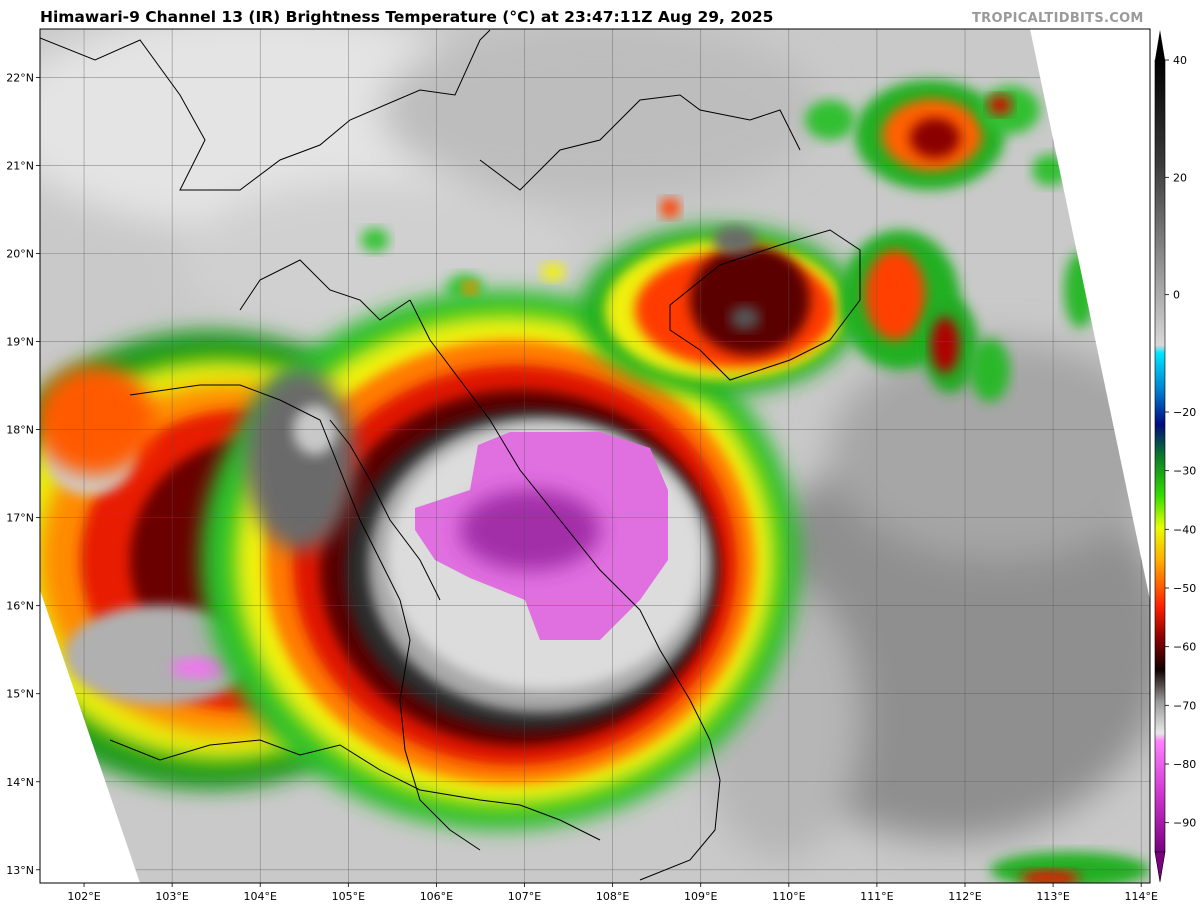  I want to click on china-vietnam-border, so click(265, 110).